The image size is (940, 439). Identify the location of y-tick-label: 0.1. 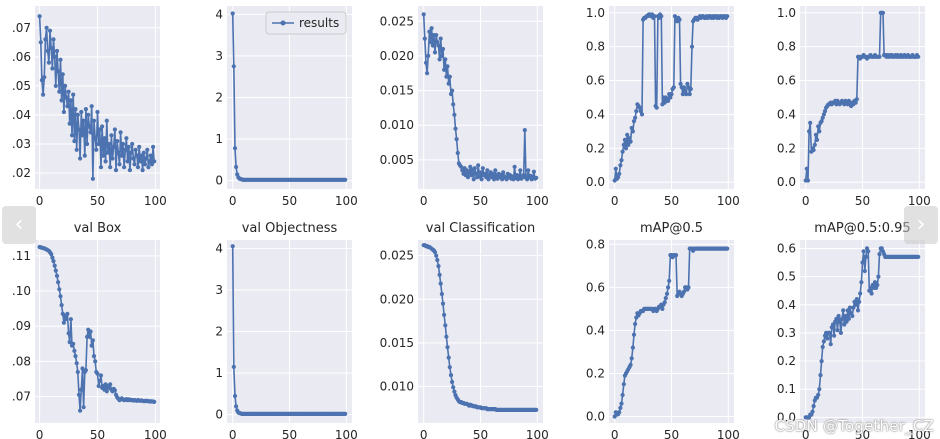
(786, 389).